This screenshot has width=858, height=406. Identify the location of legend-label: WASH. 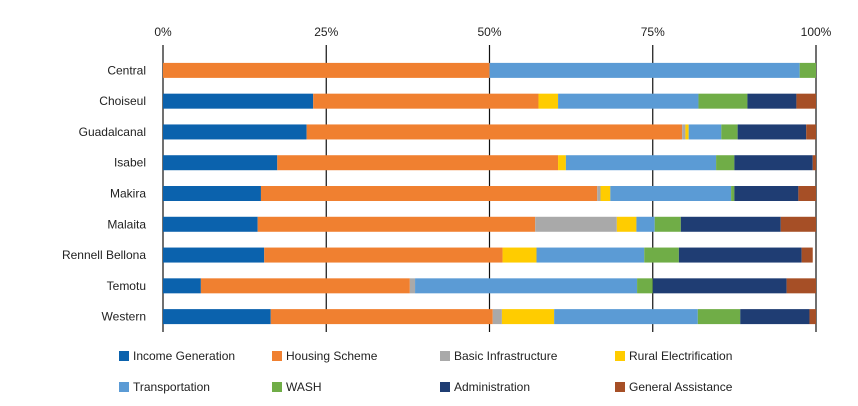
(304, 387).